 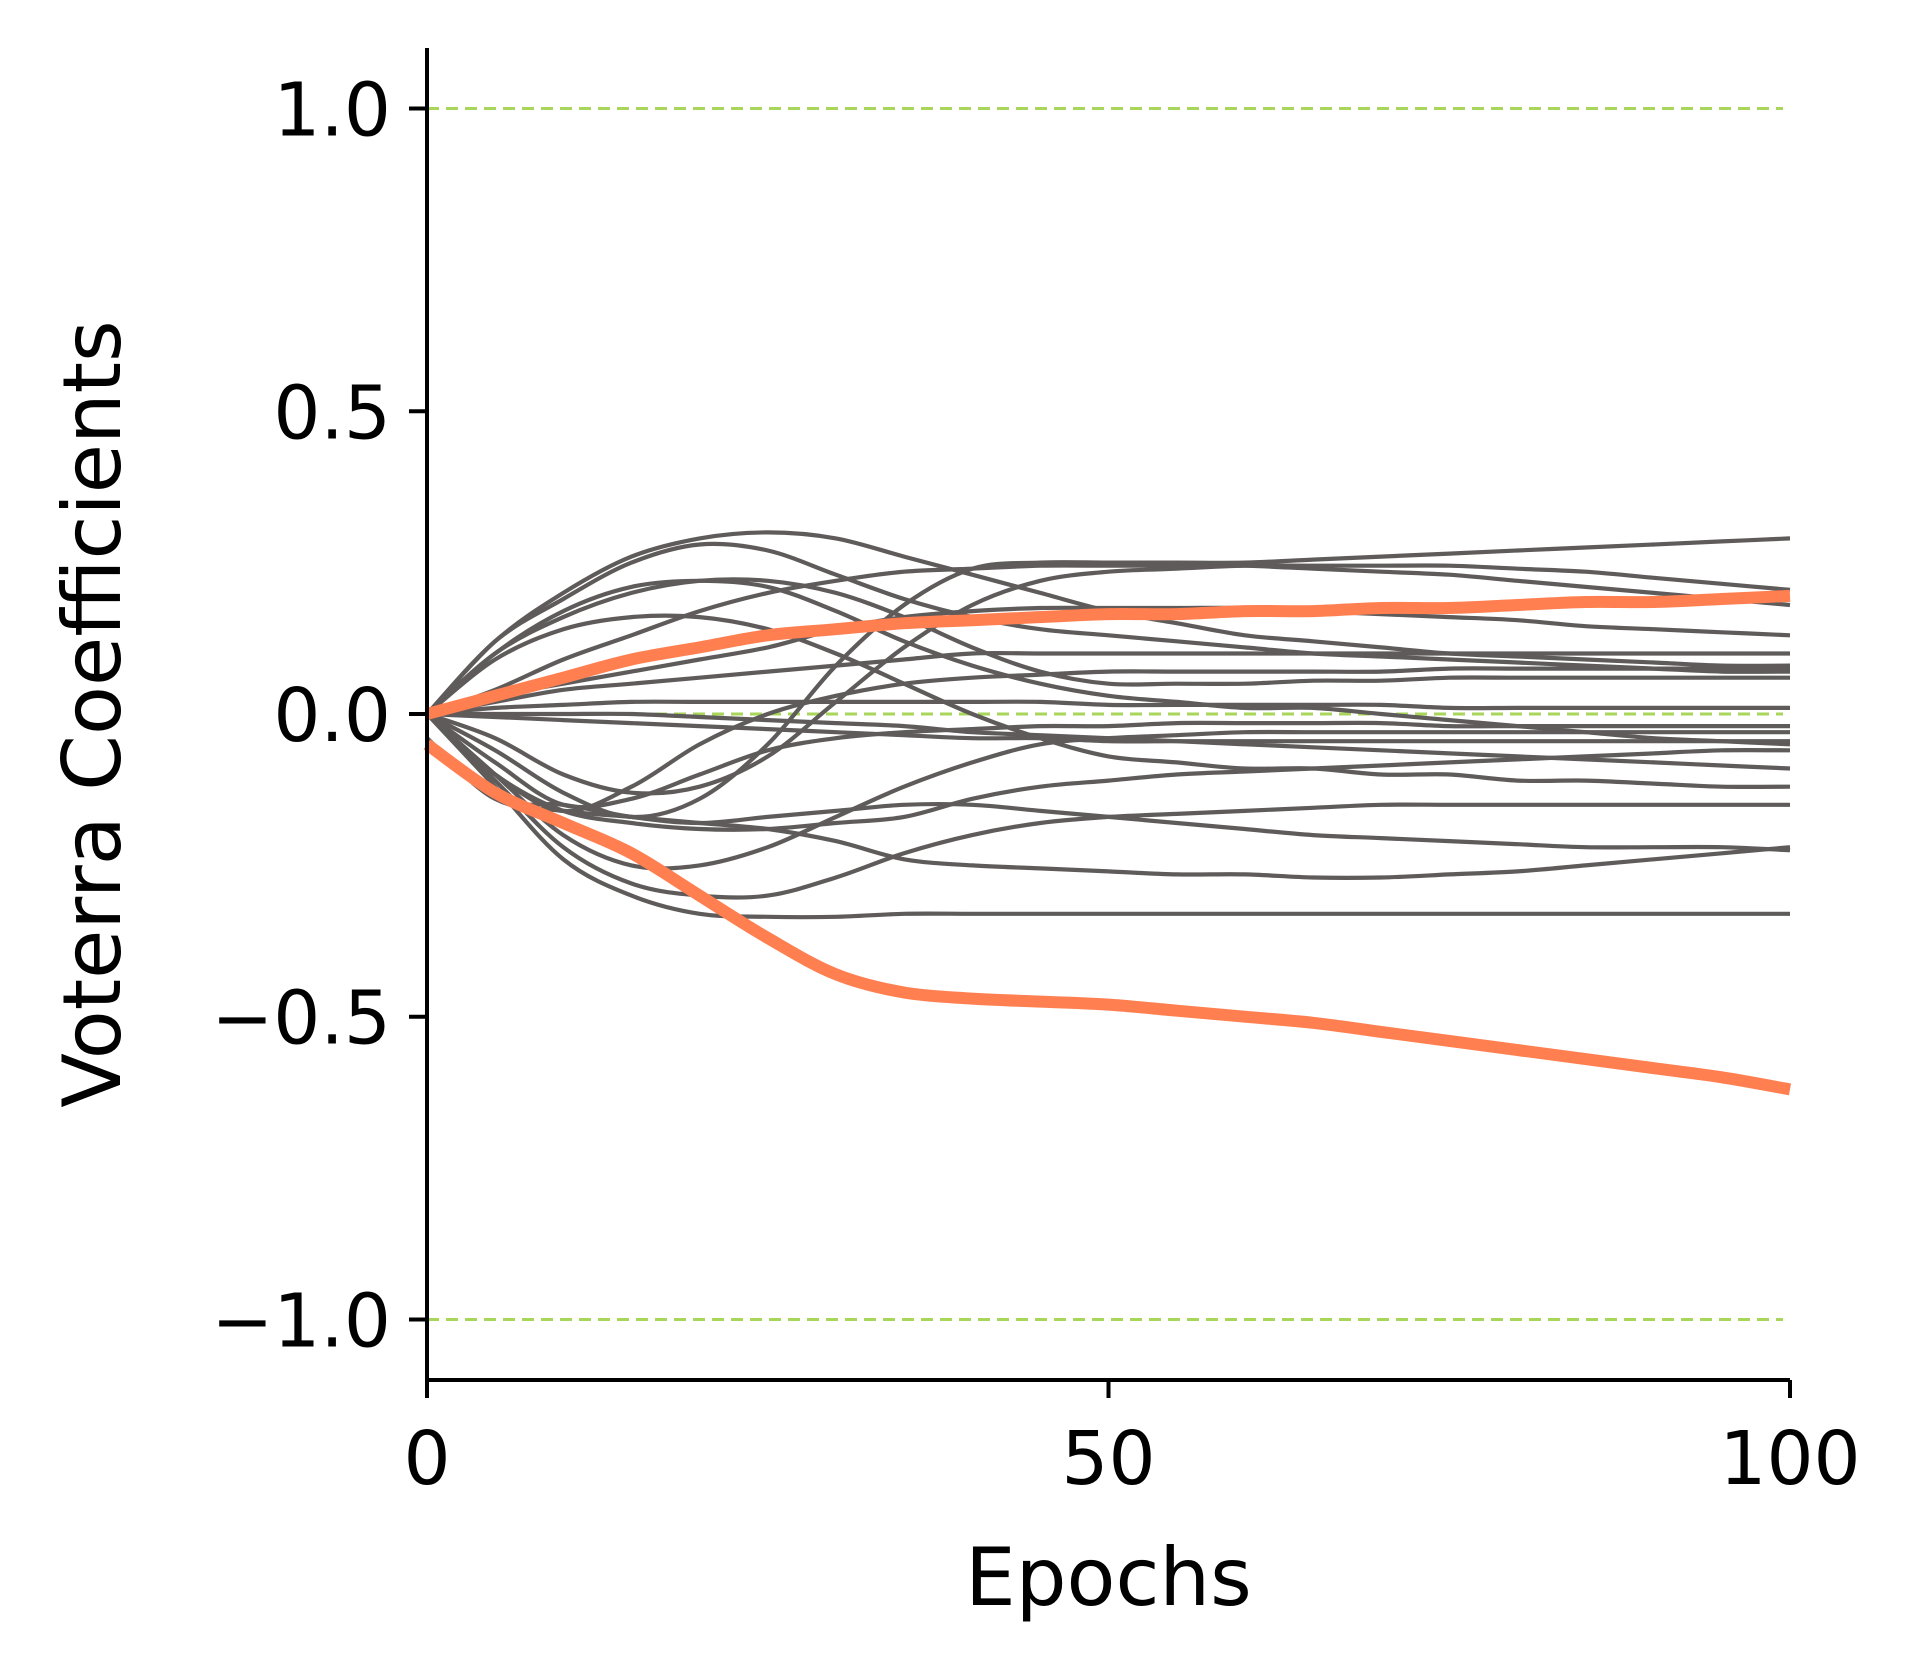 I want to click on x-axis-label: Epochs, so click(x=1108, y=1577).